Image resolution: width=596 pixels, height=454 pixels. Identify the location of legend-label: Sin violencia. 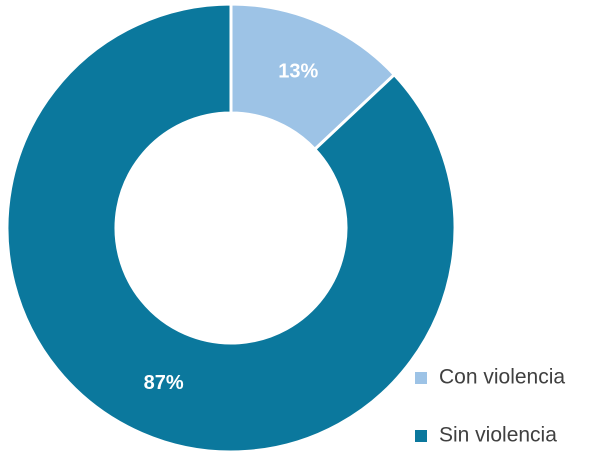
(498, 435).